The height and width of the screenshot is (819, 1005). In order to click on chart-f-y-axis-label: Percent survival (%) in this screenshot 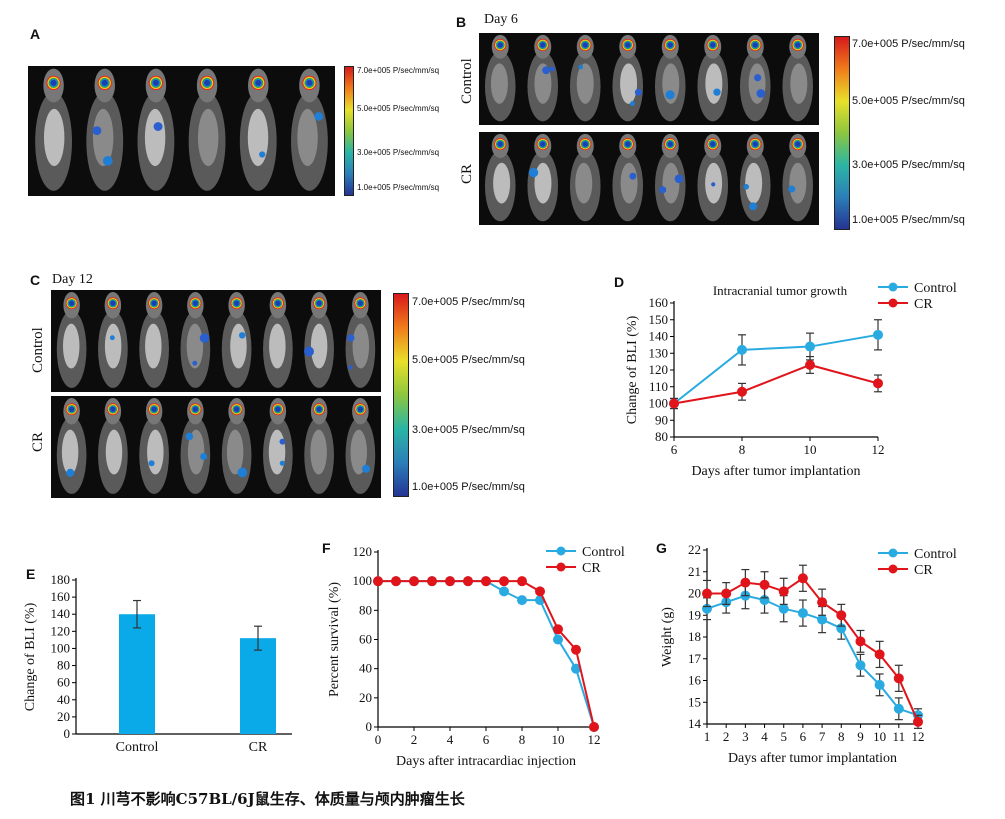, I will do `click(334, 639)`.